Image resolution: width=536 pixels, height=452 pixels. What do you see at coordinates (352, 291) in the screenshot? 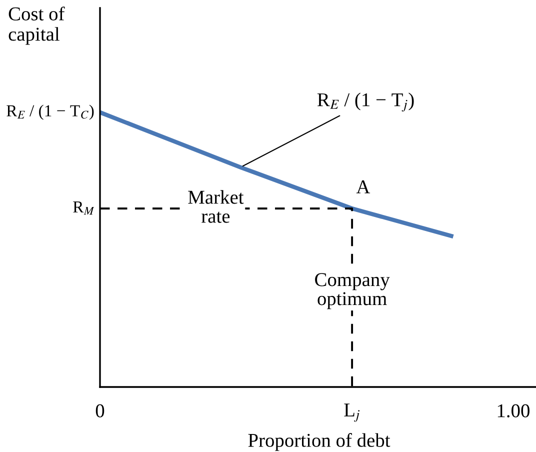
I see `annotation: Company optimum` at bounding box center [352, 291].